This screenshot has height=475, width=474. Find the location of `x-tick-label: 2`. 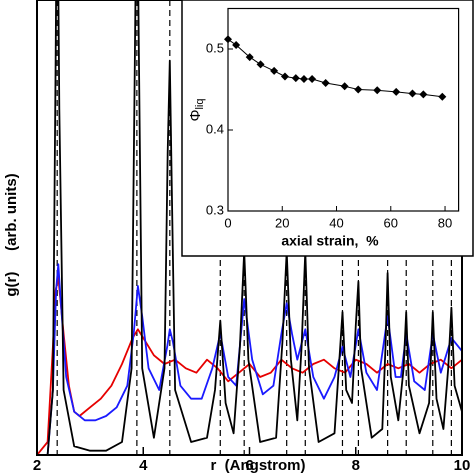

x-tick-label: 2 is located at coordinates (37, 465).